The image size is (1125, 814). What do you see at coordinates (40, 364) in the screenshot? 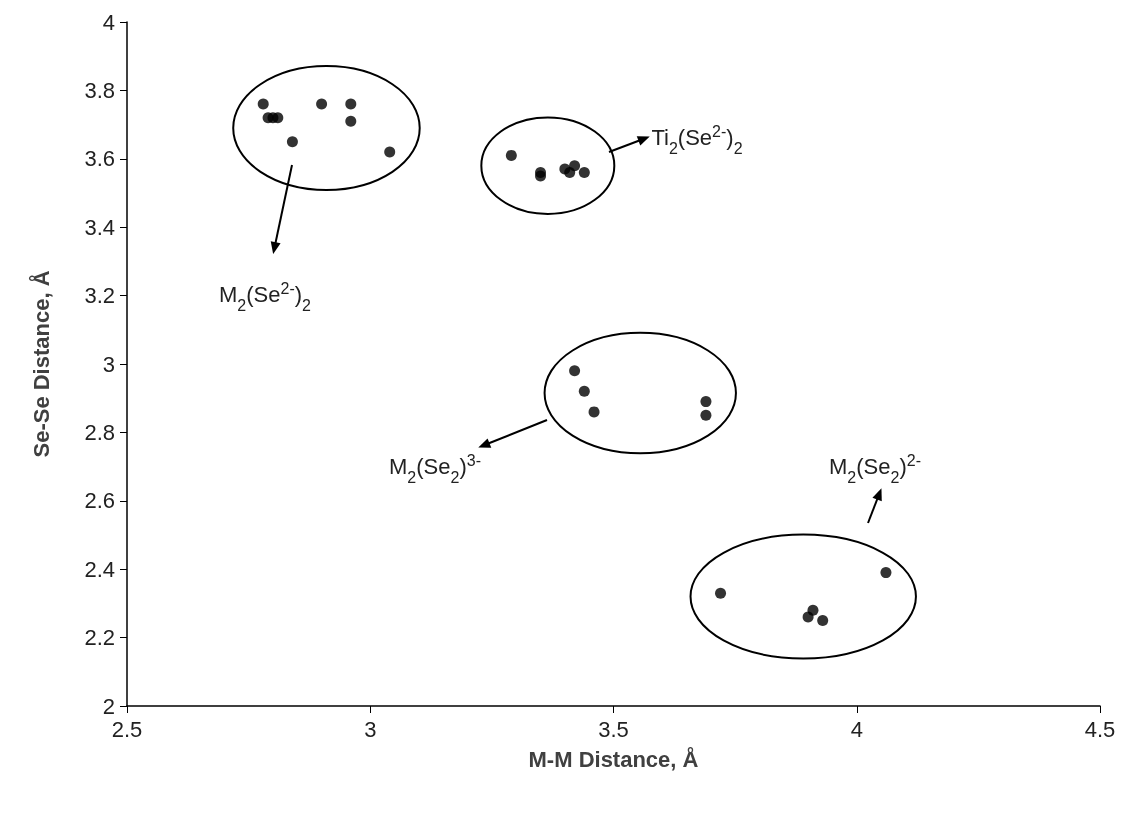
I see `y-axis-title: Se-Se Distance, Å` at bounding box center [40, 364].